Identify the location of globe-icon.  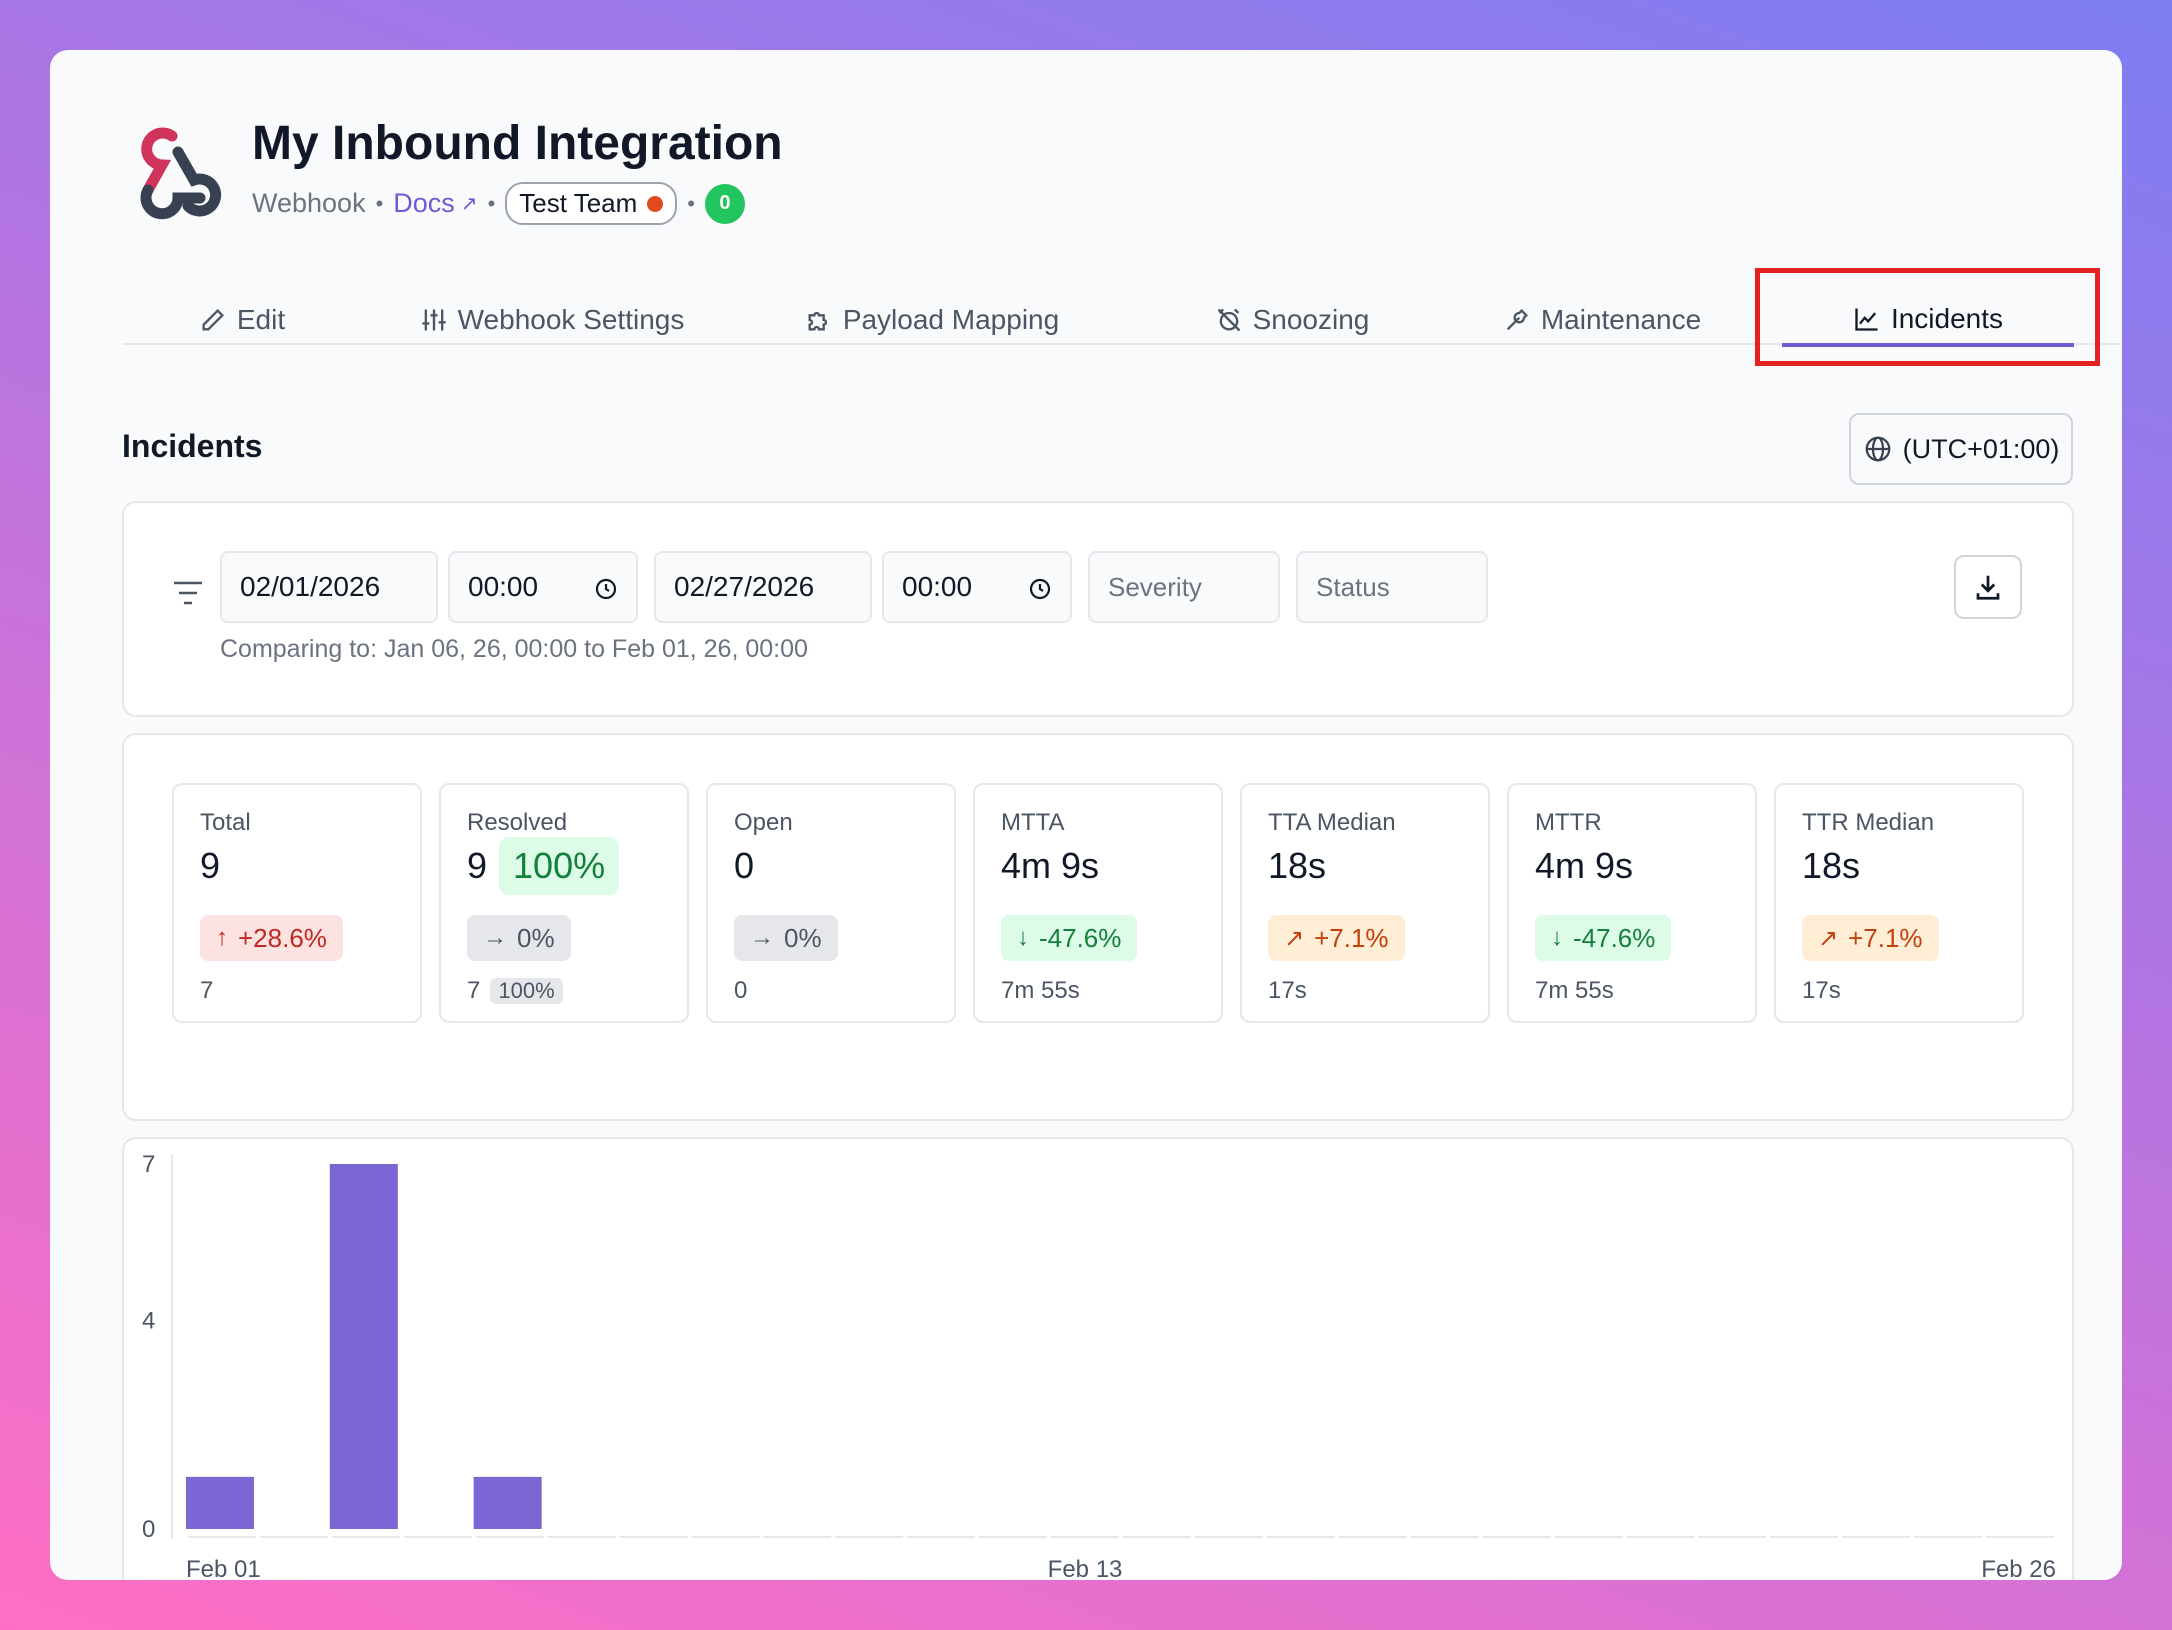
(1877, 449).